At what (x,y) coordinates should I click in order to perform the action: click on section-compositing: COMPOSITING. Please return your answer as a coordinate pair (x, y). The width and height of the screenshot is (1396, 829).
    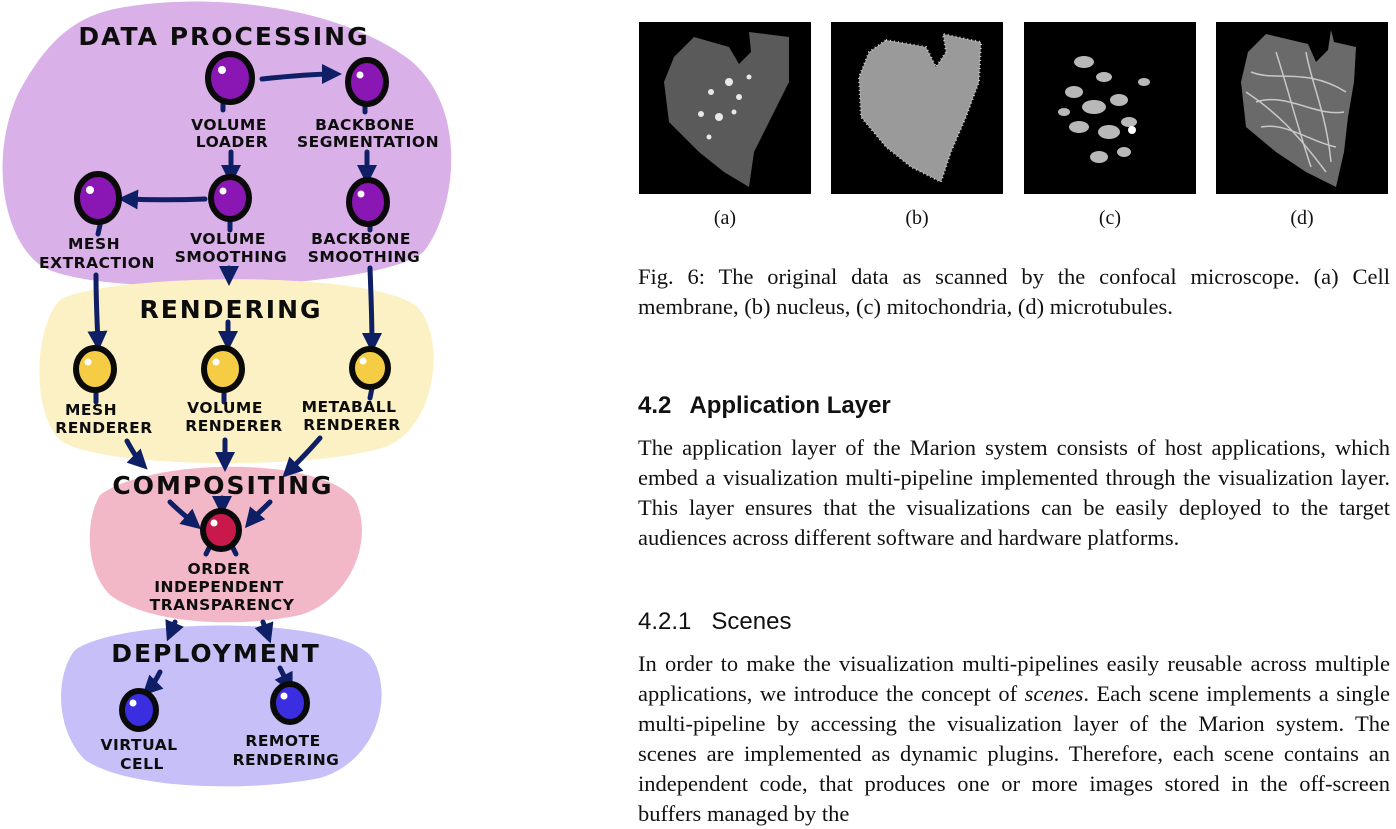
    Looking at the image, I should click on (222, 485).